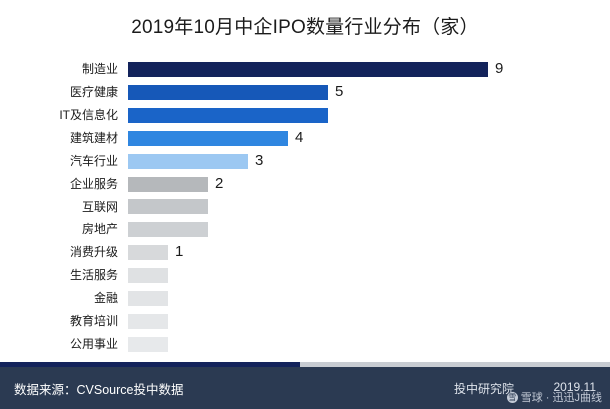  I want to click on bar-row: 医疗健康 5, so click(305, 92).